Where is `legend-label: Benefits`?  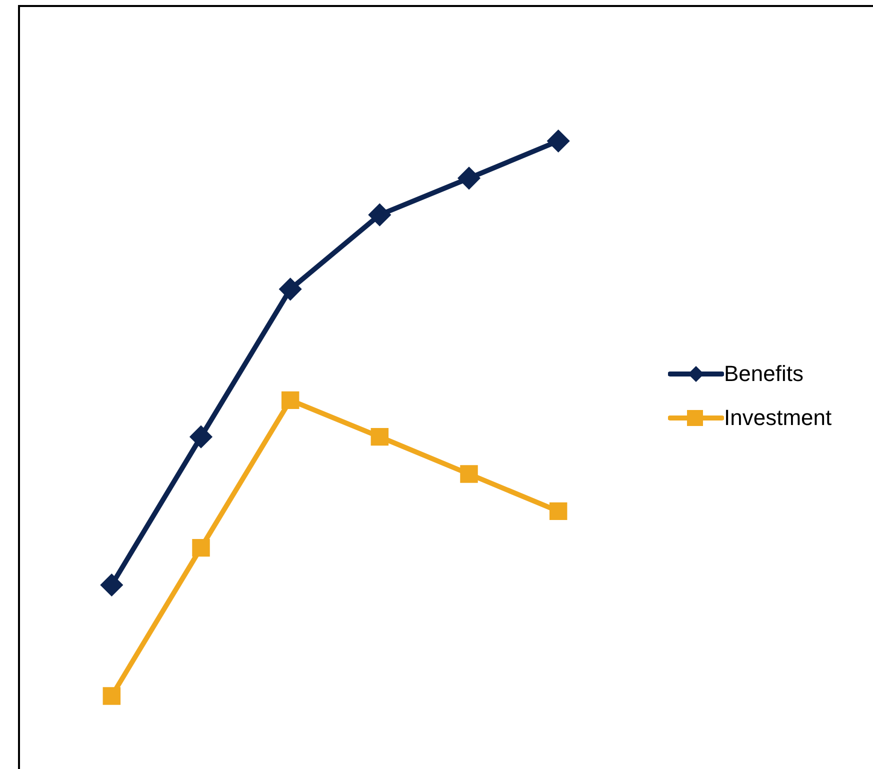
legend-label: Benefits is located at coordinates (764, 374).